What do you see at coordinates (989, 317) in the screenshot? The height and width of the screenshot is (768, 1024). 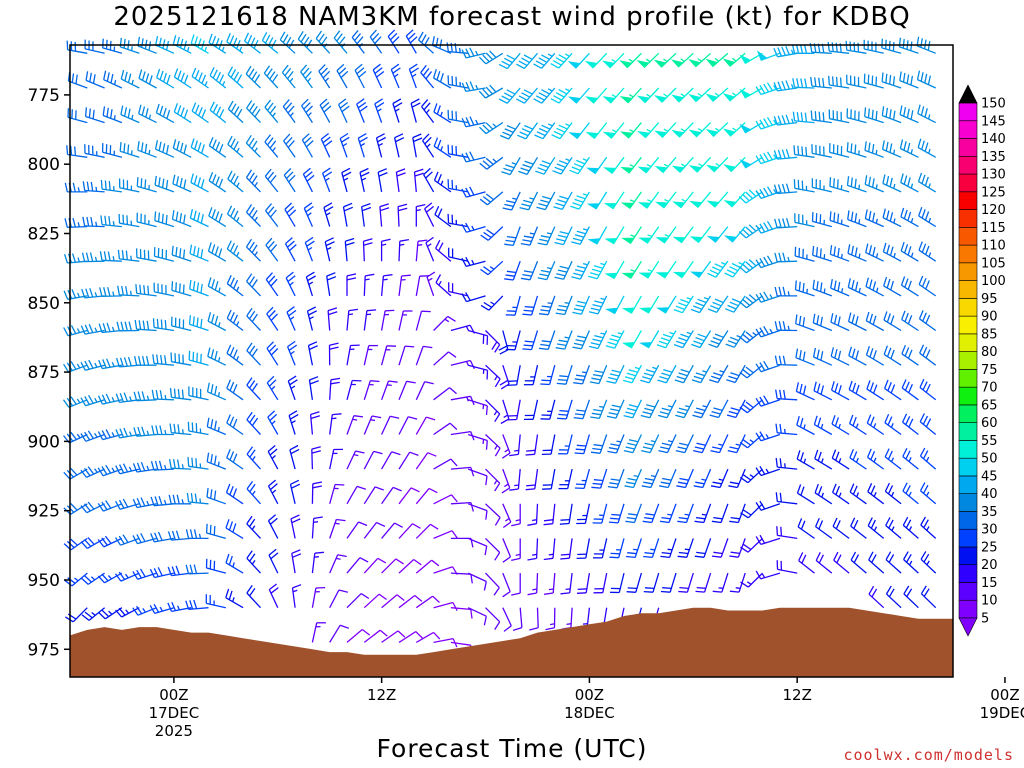 I see `colorbar-label: 90` at bounding box center [989, 317].